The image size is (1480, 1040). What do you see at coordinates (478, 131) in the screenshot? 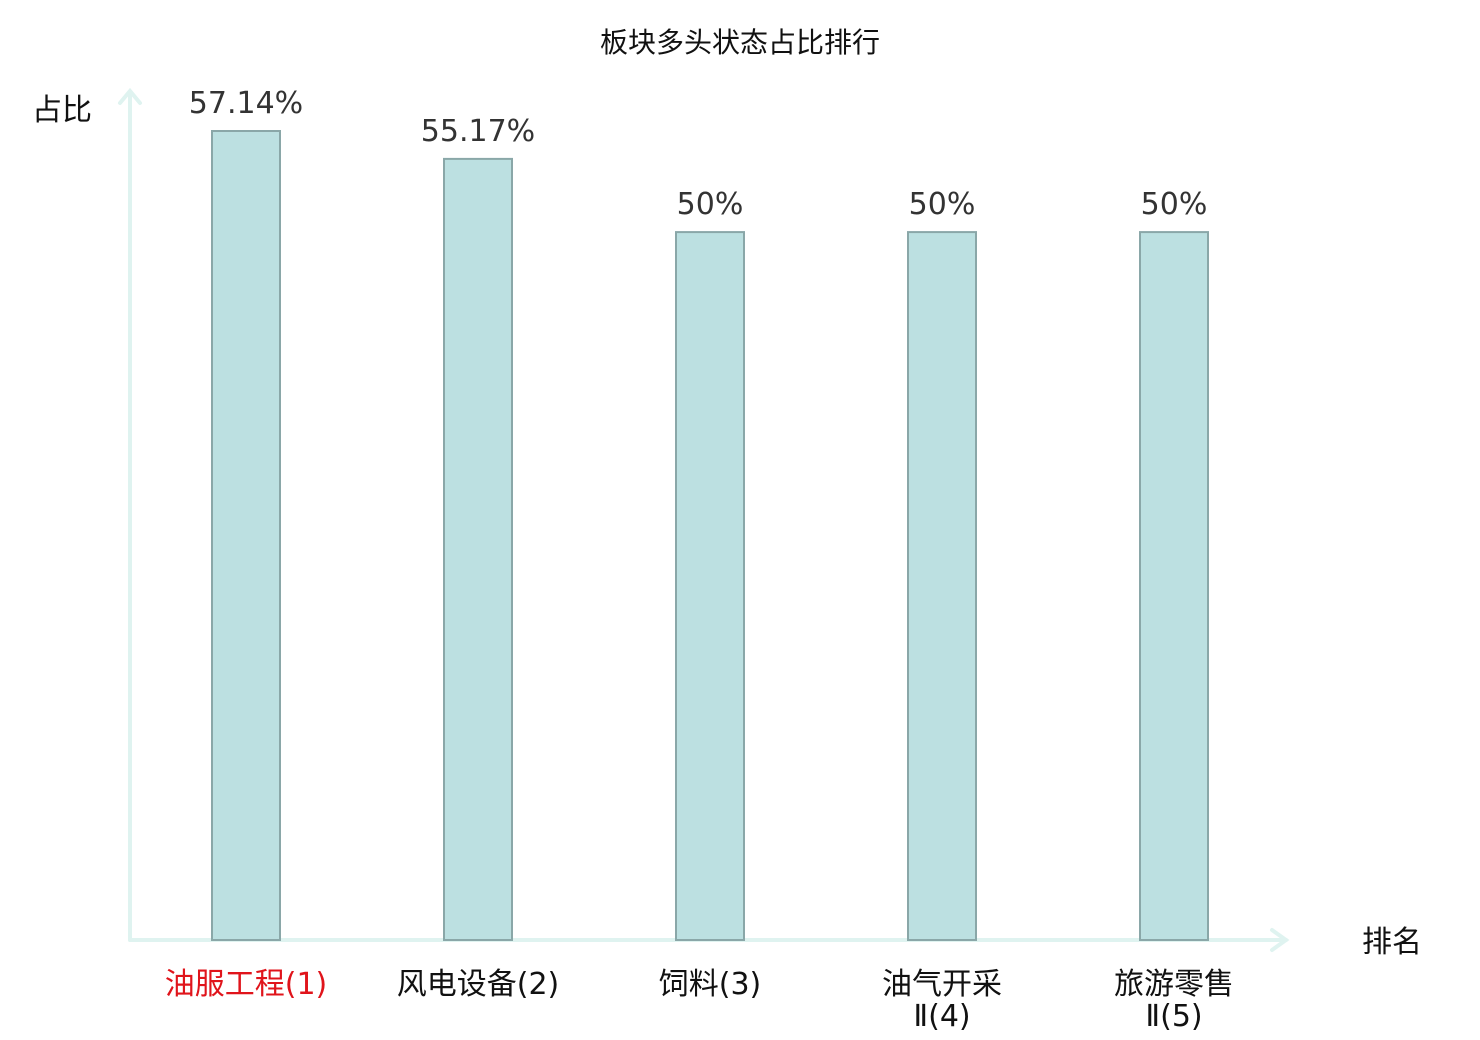
I see `bar-value-label: 55.17%` at bounding box center [478, 131].